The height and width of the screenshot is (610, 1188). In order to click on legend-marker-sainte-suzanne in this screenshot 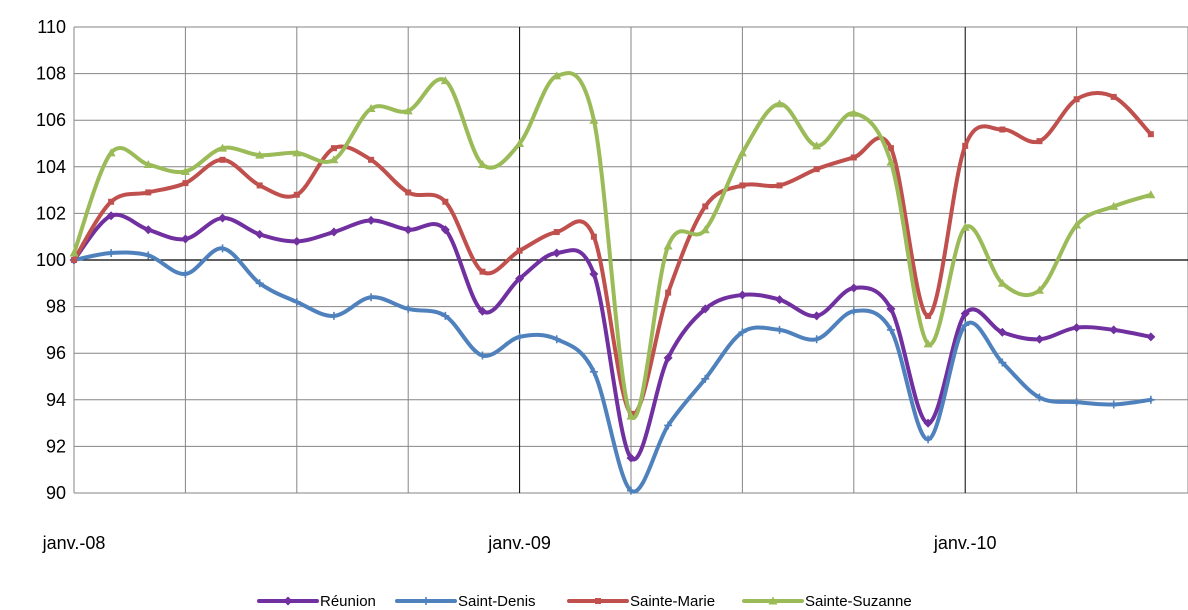, I will do `click(773, 600)`.